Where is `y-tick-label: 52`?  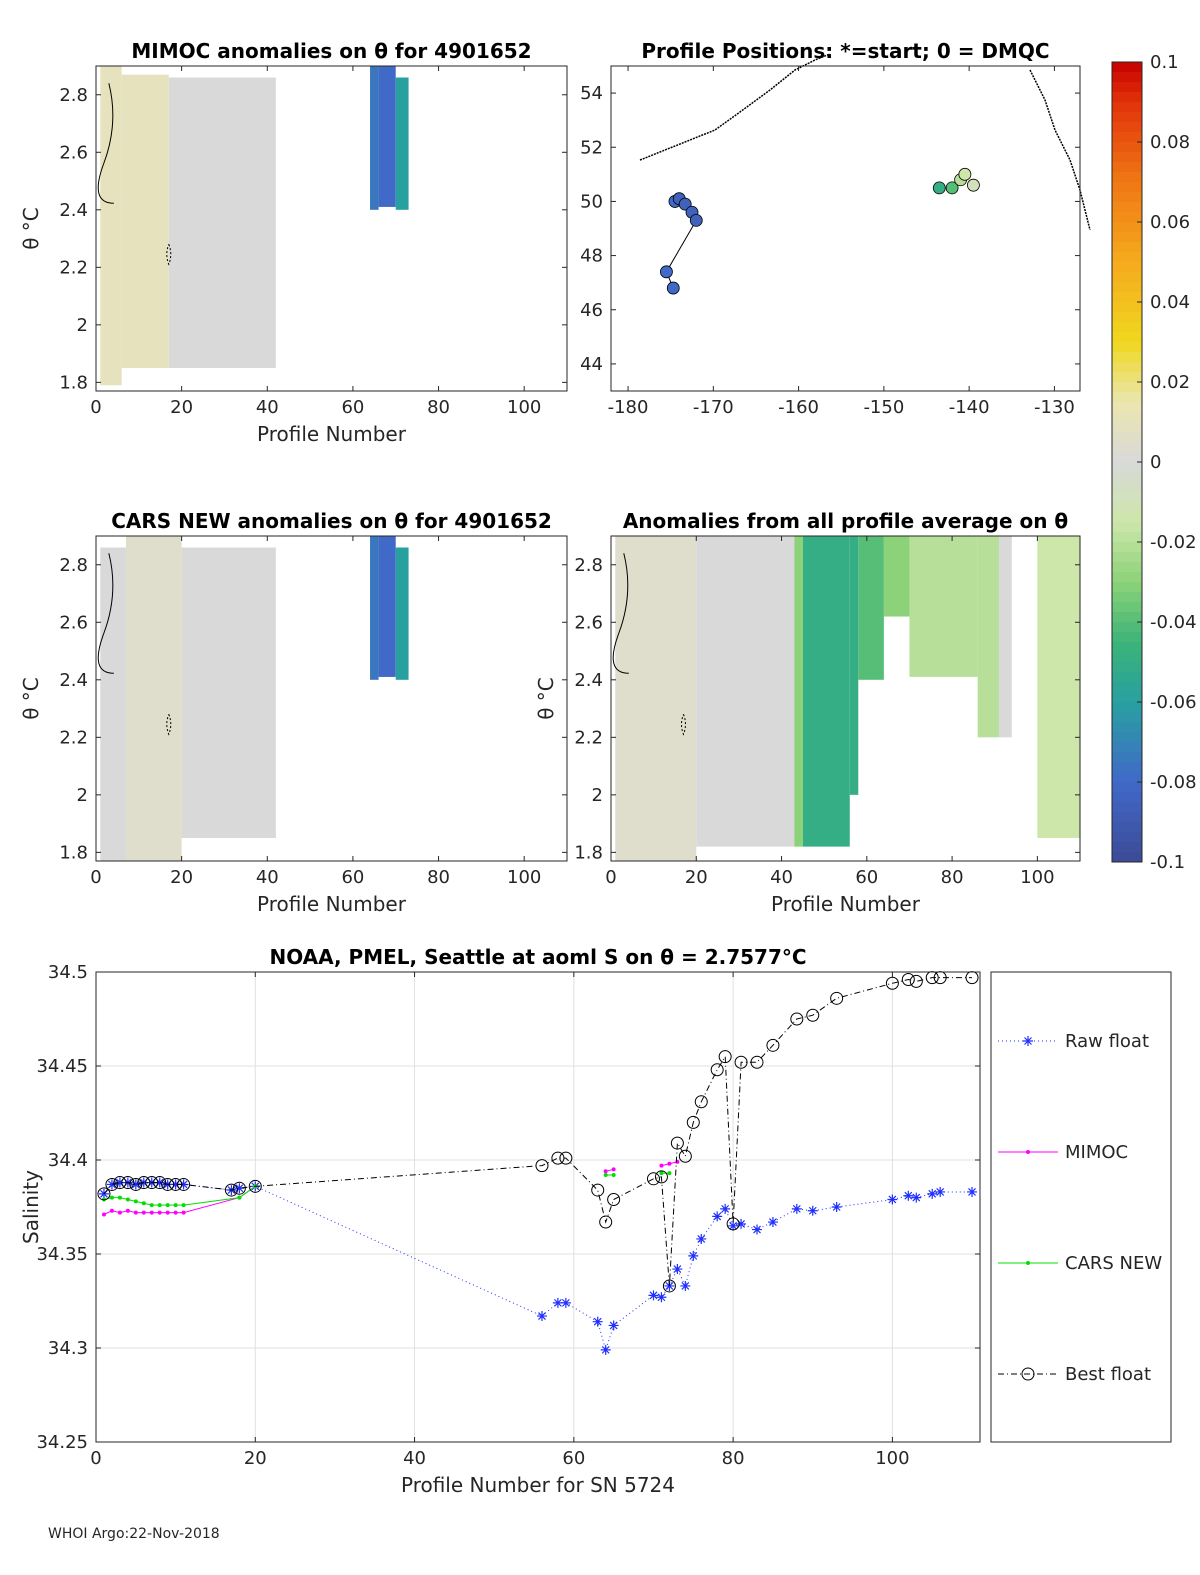 y-tick-label: 52 is located at coordinates (591, 147).